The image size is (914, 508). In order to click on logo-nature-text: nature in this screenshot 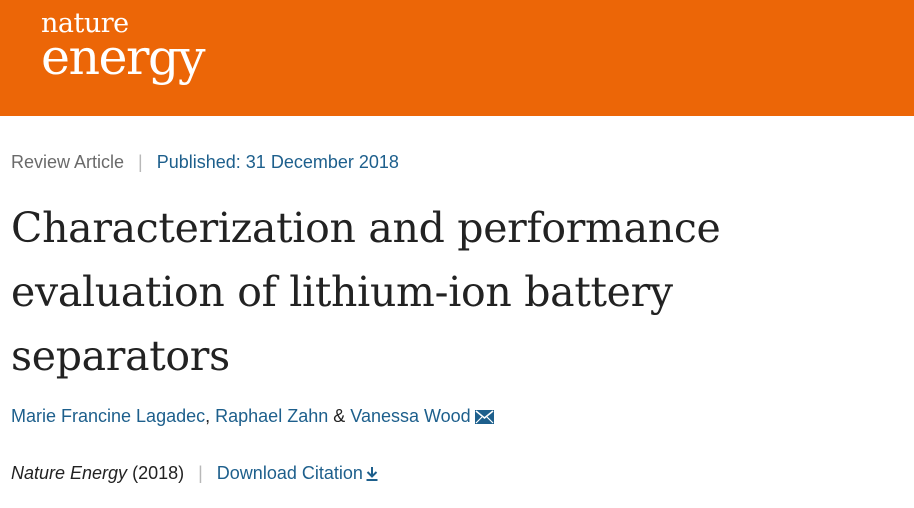, I will do `click(85, 23)`.